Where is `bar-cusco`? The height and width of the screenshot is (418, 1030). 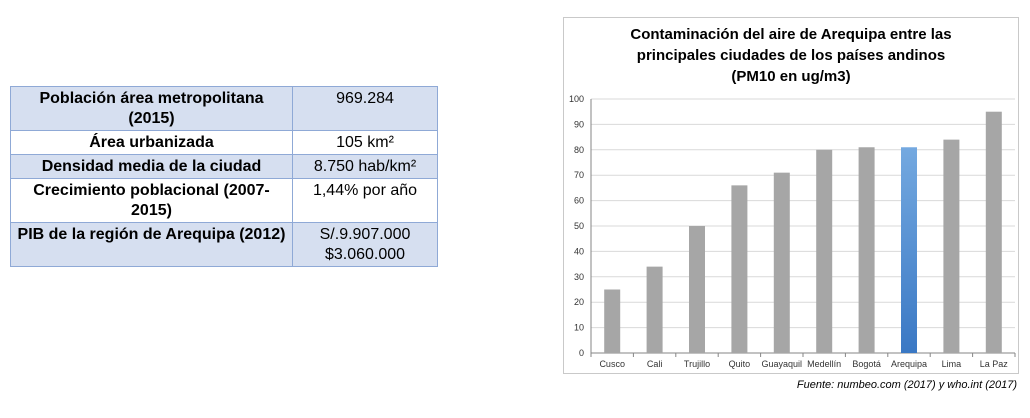
bar-cusco is located at coordinates (612, 321).